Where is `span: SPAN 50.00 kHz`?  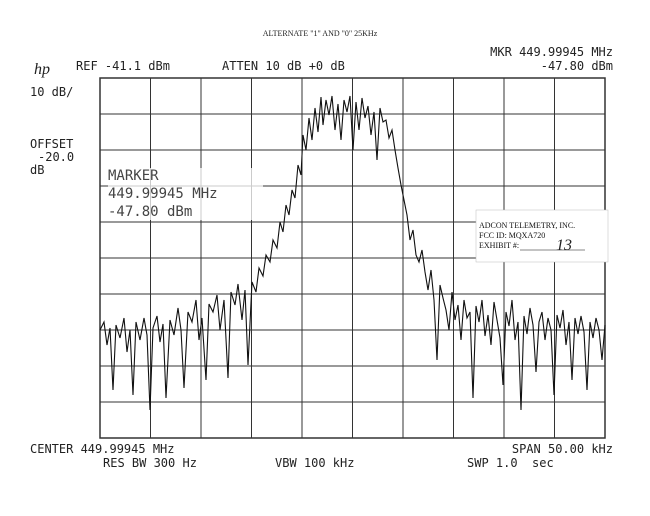 span: SPAN 50.00 kHz is located at coordinates (562, 449).